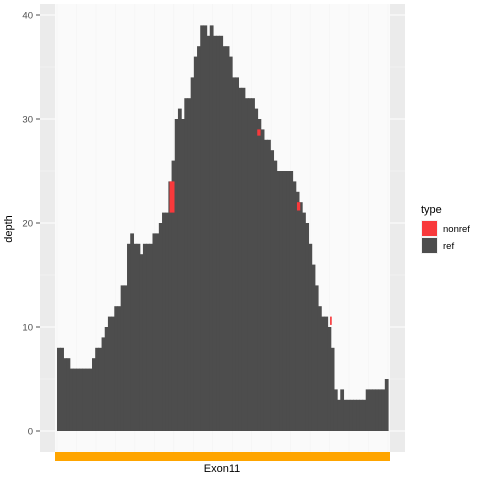 This screenshot has height=480, width=480. I want to click on legend-label-nonref: nonref, so click(456, 229).